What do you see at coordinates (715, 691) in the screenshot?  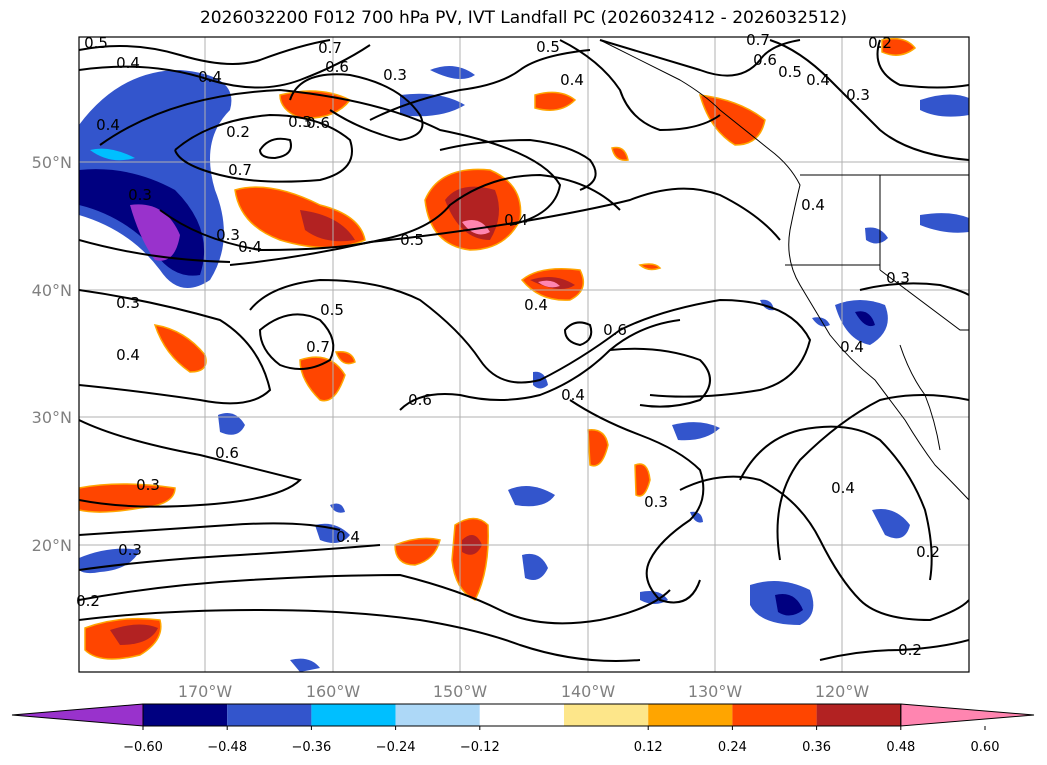 I see `longitude-label: 130°W` at bounding box center [715, 691].